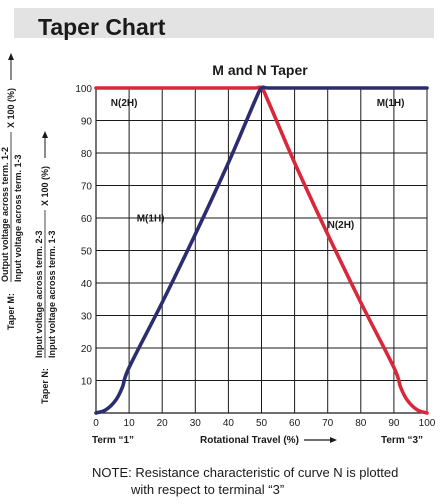  I want to click on y-tick-label: 70, so click(87, 187).